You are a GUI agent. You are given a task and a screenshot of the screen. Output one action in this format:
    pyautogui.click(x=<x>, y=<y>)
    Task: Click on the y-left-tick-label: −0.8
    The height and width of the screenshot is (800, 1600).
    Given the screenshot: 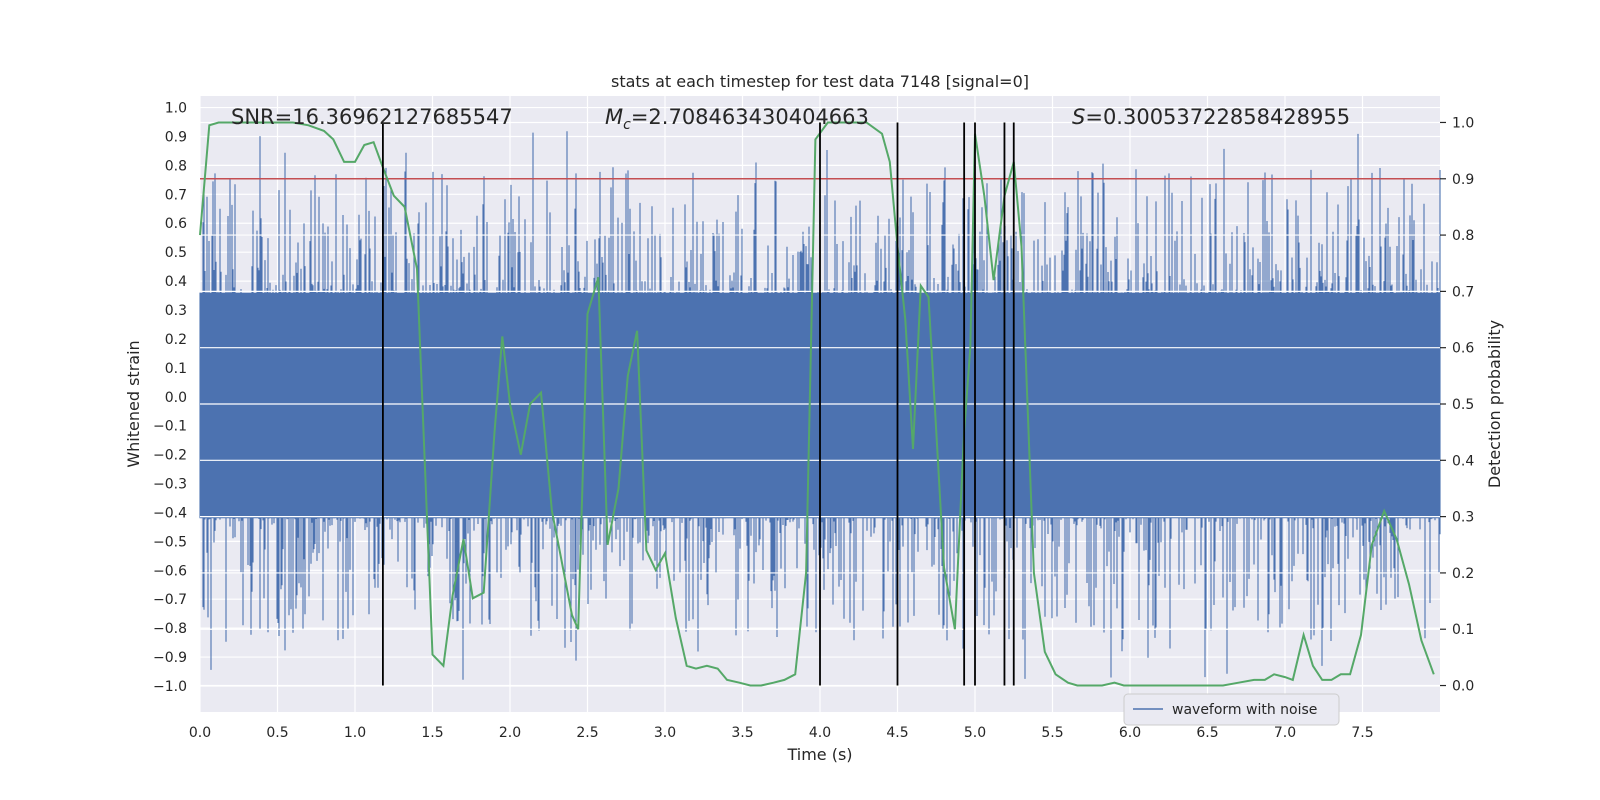 What is the action you would take?
    pyautogui.click(x=170, y=629)
    